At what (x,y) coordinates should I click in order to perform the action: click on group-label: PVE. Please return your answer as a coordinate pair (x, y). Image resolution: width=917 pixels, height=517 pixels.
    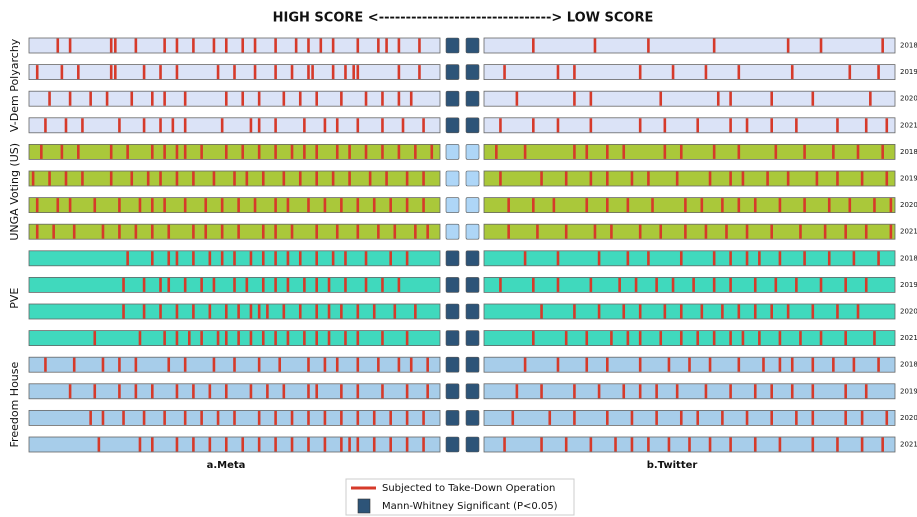
    Looking at the image, I should click on (14, 298).